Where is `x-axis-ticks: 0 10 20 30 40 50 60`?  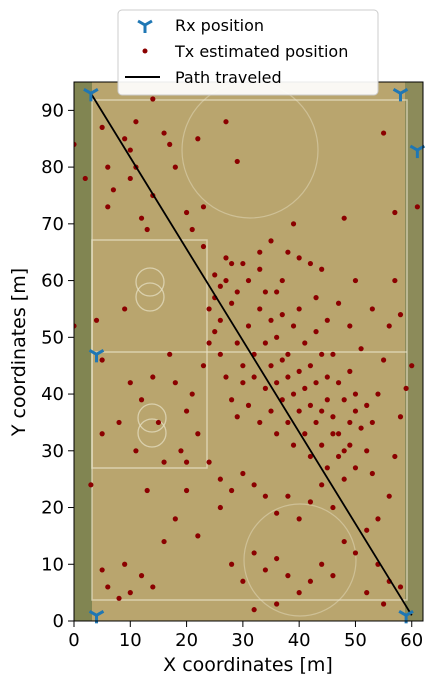 x-axis-ticks: 0 10 20 30 40 50 60 is located at coordinates (245, 636).